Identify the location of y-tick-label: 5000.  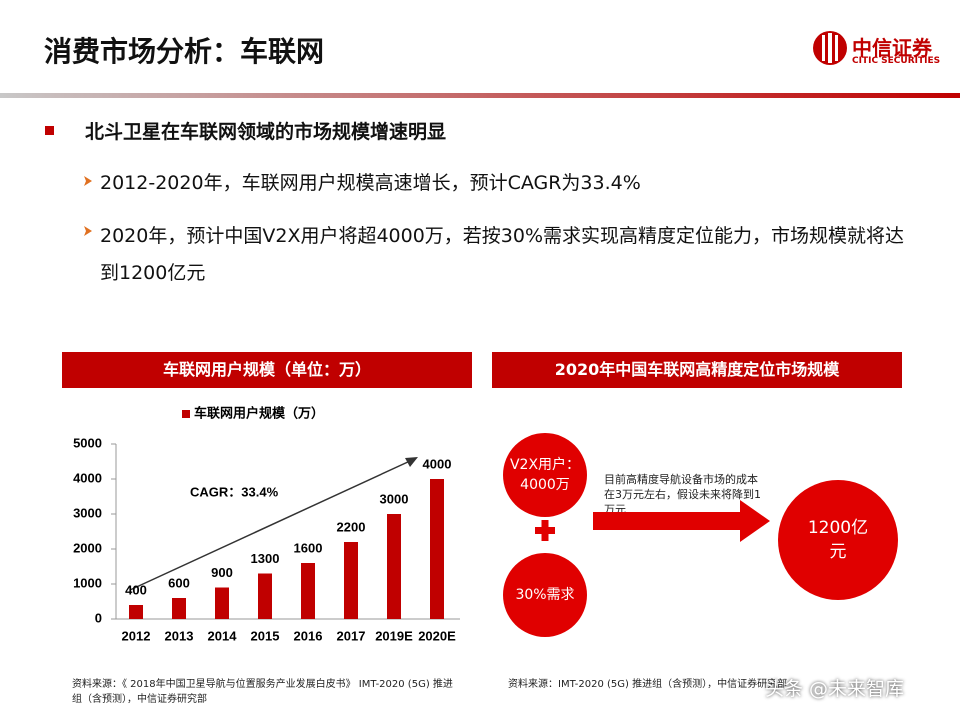
(87, 442).